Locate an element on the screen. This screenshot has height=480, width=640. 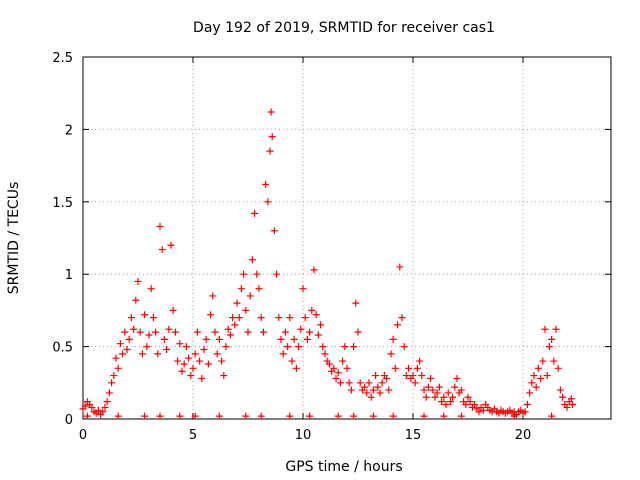
y-tick-label: 0 is located at coordinates (69, 420).